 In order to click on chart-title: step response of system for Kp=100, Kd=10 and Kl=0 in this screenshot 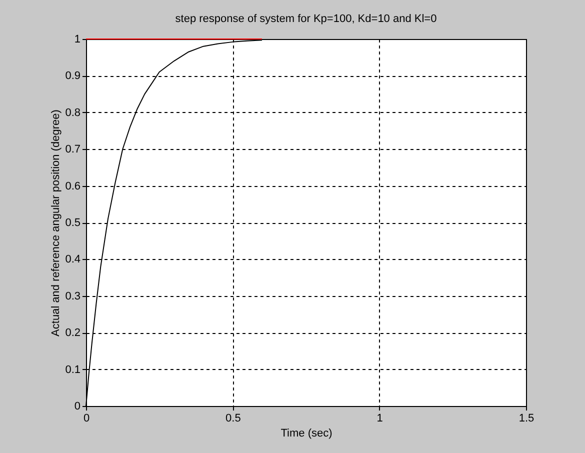, I will do `click(306, 19)`.